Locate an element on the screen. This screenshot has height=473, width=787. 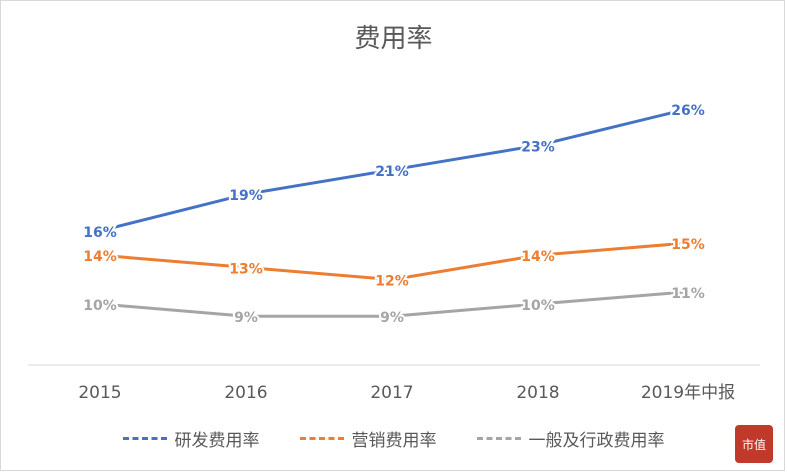
x-tick-label: 2019年中报 is located at coordinates (688, 393).